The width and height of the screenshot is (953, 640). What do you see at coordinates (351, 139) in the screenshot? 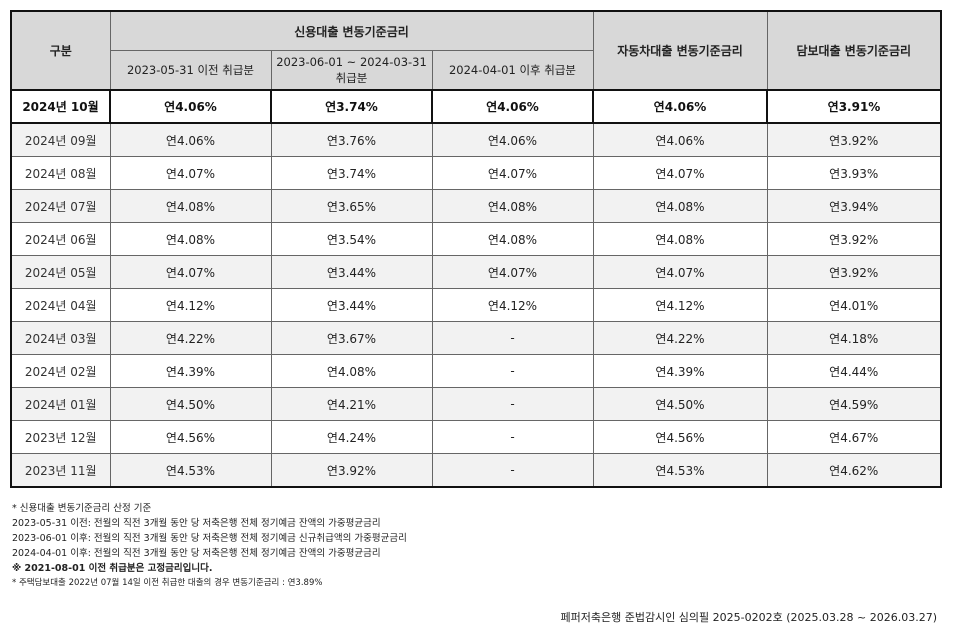
I see `rate-cell: 연3.76%` at bounding box center [351, 139].